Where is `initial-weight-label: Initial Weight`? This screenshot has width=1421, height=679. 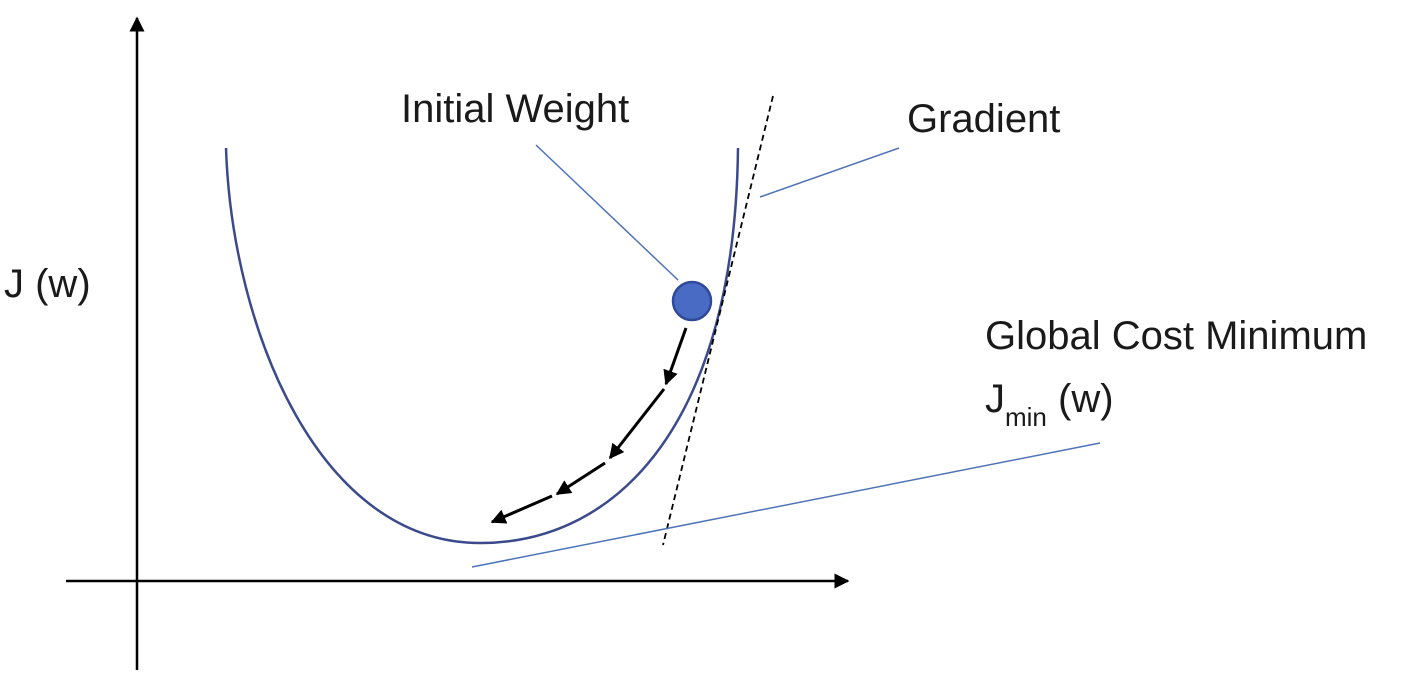
initial-weight-label: Initial Weight is located at coordinates (515, 109).